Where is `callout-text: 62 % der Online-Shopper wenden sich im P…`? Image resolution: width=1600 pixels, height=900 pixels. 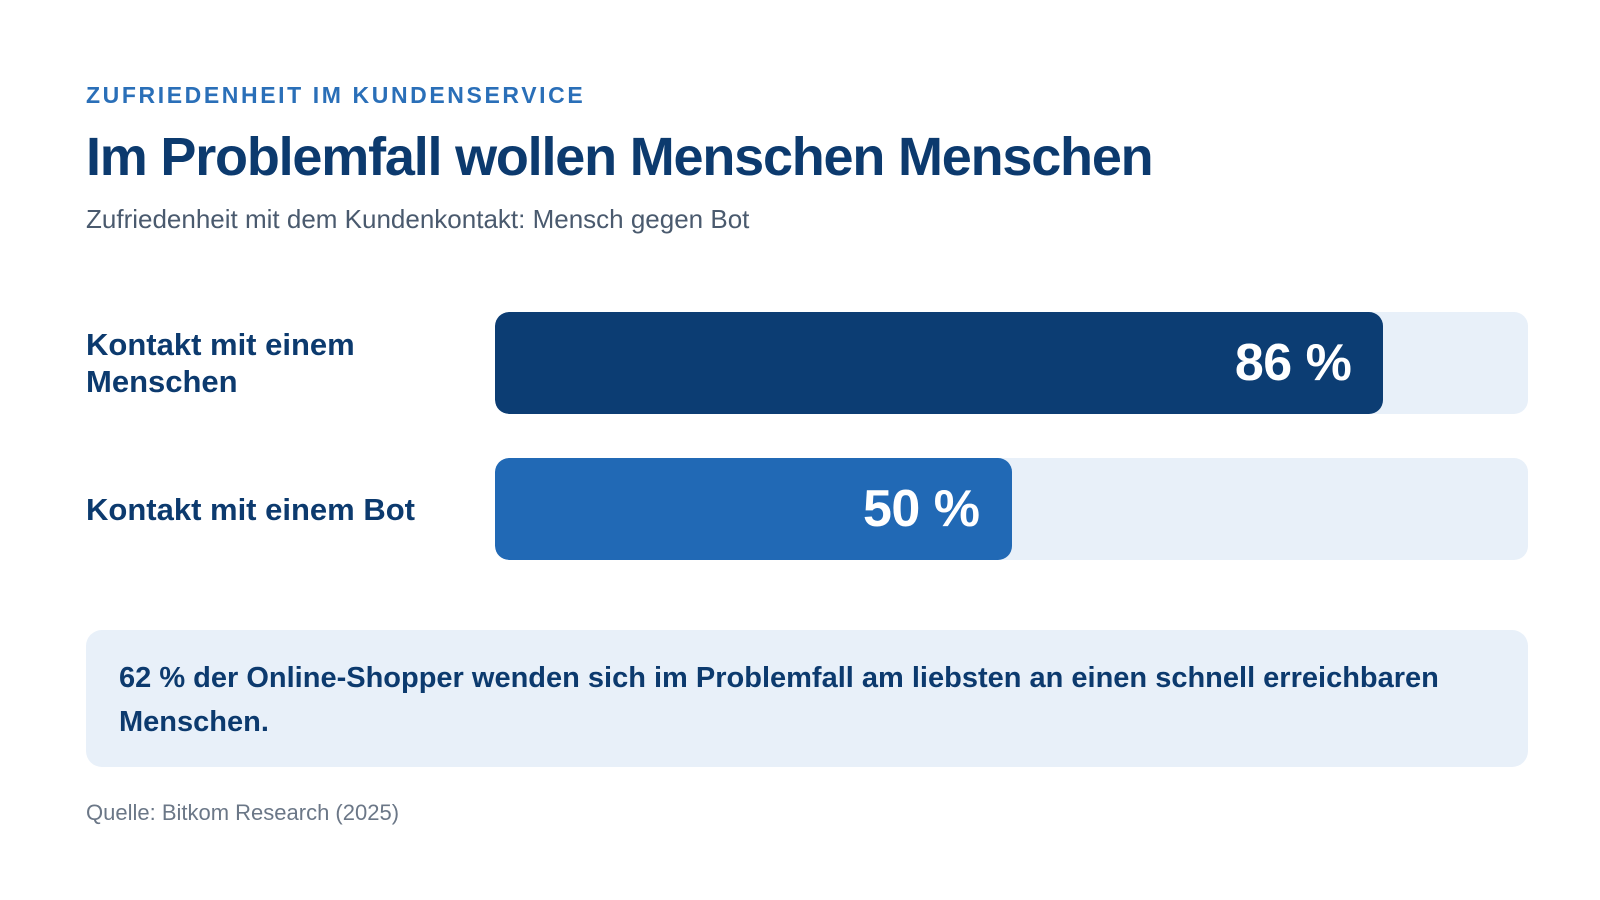 callout-text: 62 % der Online-Shopper wenden sich im P… is located at coordinates (779, 700).